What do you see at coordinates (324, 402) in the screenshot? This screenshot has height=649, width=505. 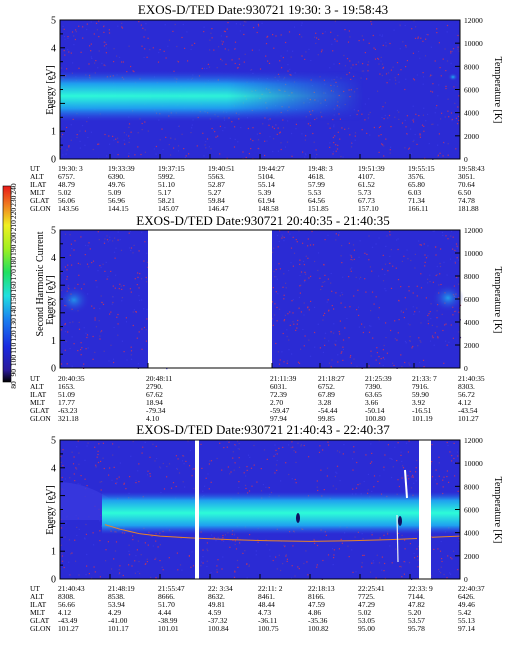 I see `orbit-value: 3.28` at bounding box center [324, 402].